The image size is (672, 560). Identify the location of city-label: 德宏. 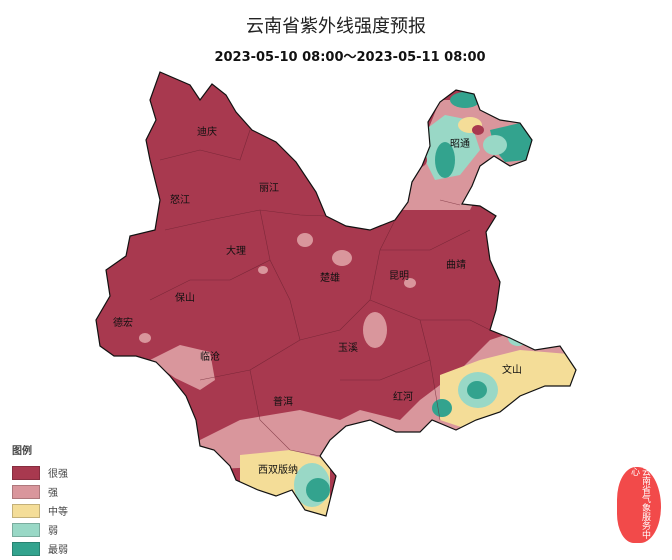
(123, 322).